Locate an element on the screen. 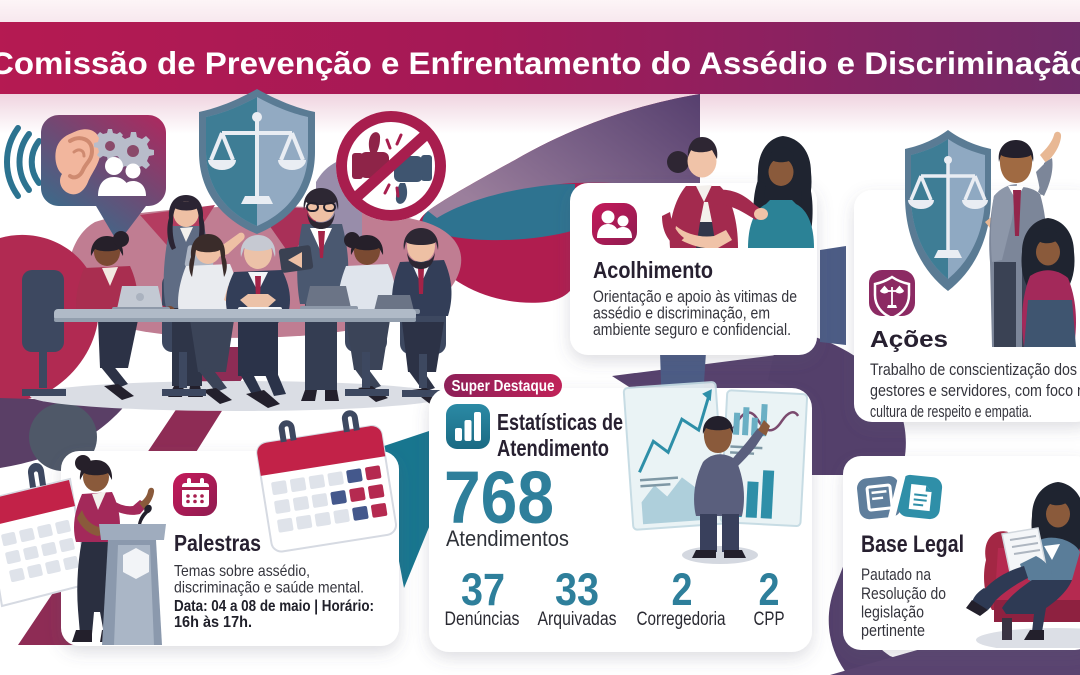 The width and height of the screenshot is (1080, 675). svg-text:Orientação e apoio às vitimas: Orientação e apoio às vitimas de is located at coordinates (695, 296).